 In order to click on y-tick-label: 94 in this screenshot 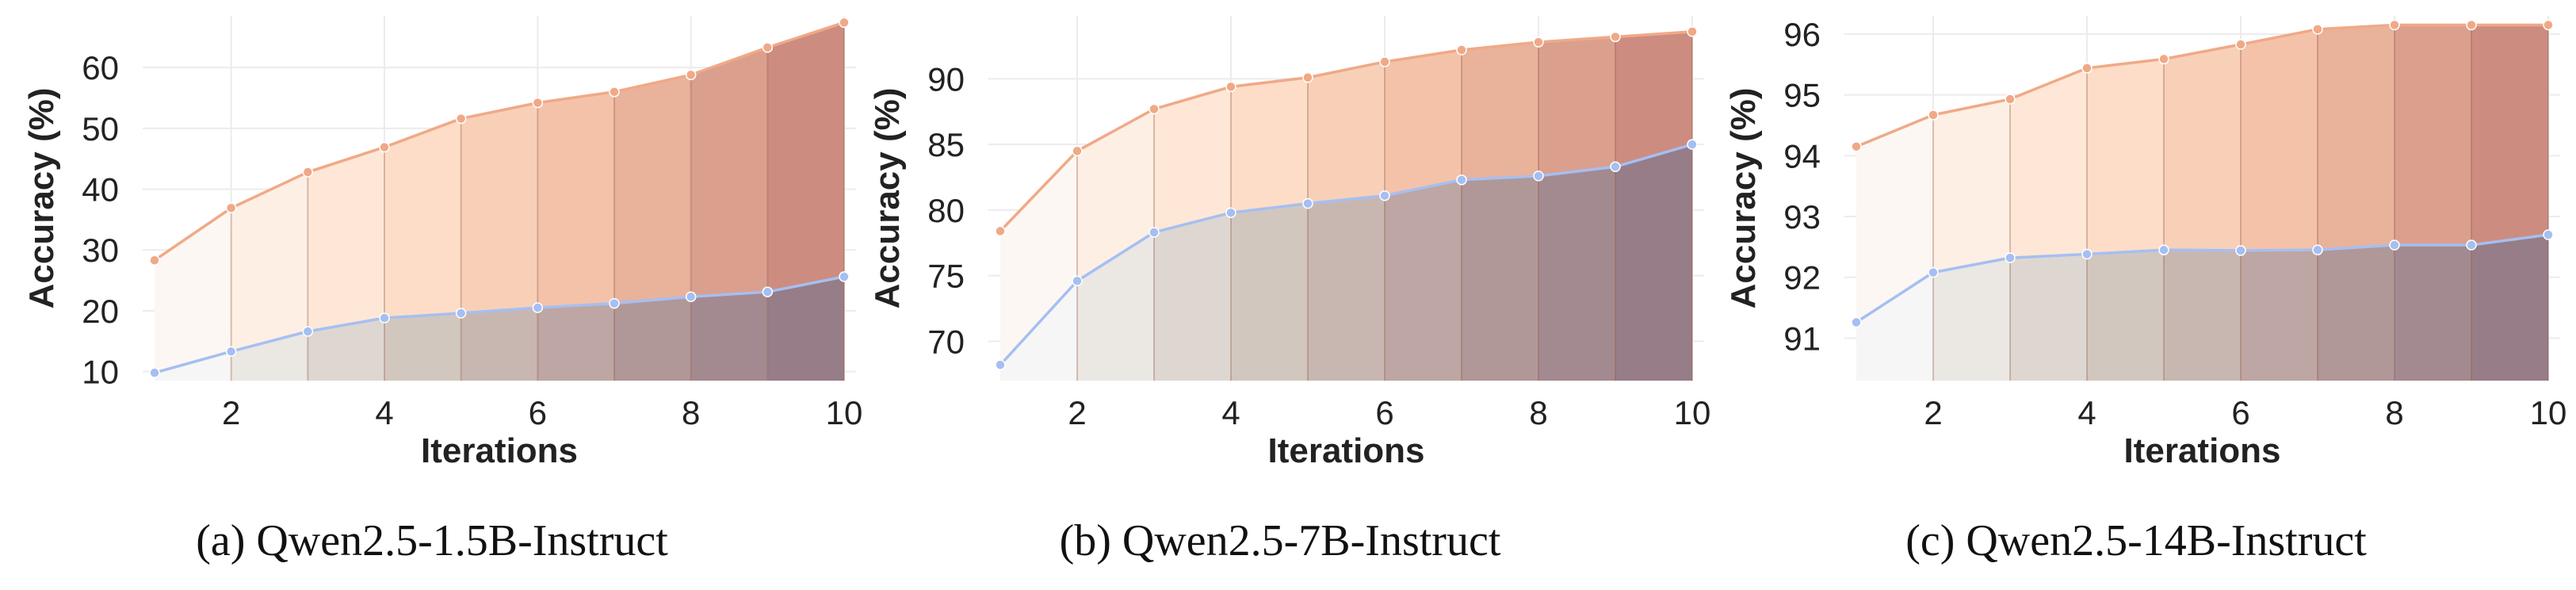, I will do `click(1802, 155)`.